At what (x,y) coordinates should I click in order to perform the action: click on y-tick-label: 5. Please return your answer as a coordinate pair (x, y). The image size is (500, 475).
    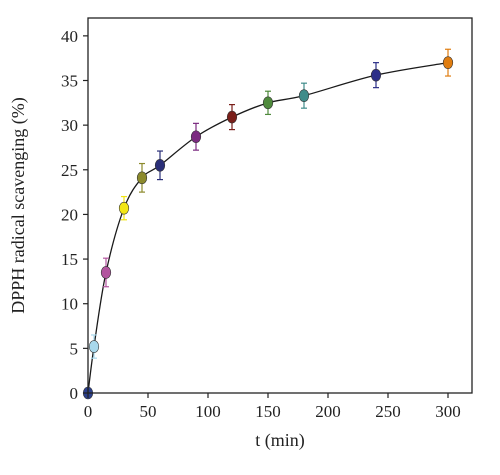
    Looking at the image, I should click on (74, 348).